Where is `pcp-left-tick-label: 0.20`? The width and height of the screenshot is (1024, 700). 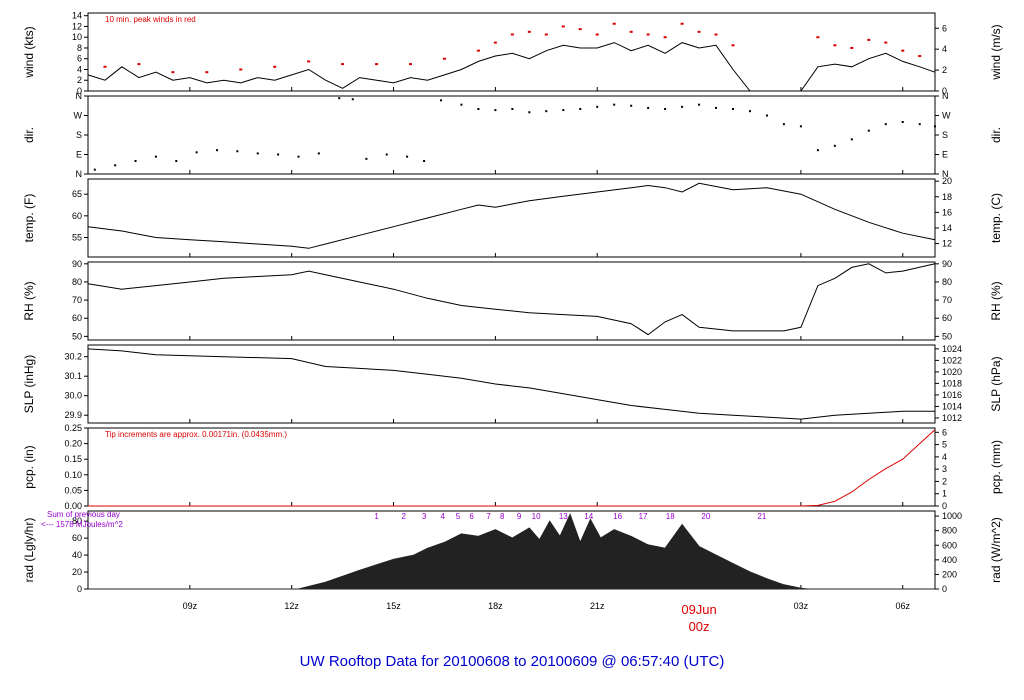
pcp-left-tick-label: 0.20 is located at coordinates (73, 444).